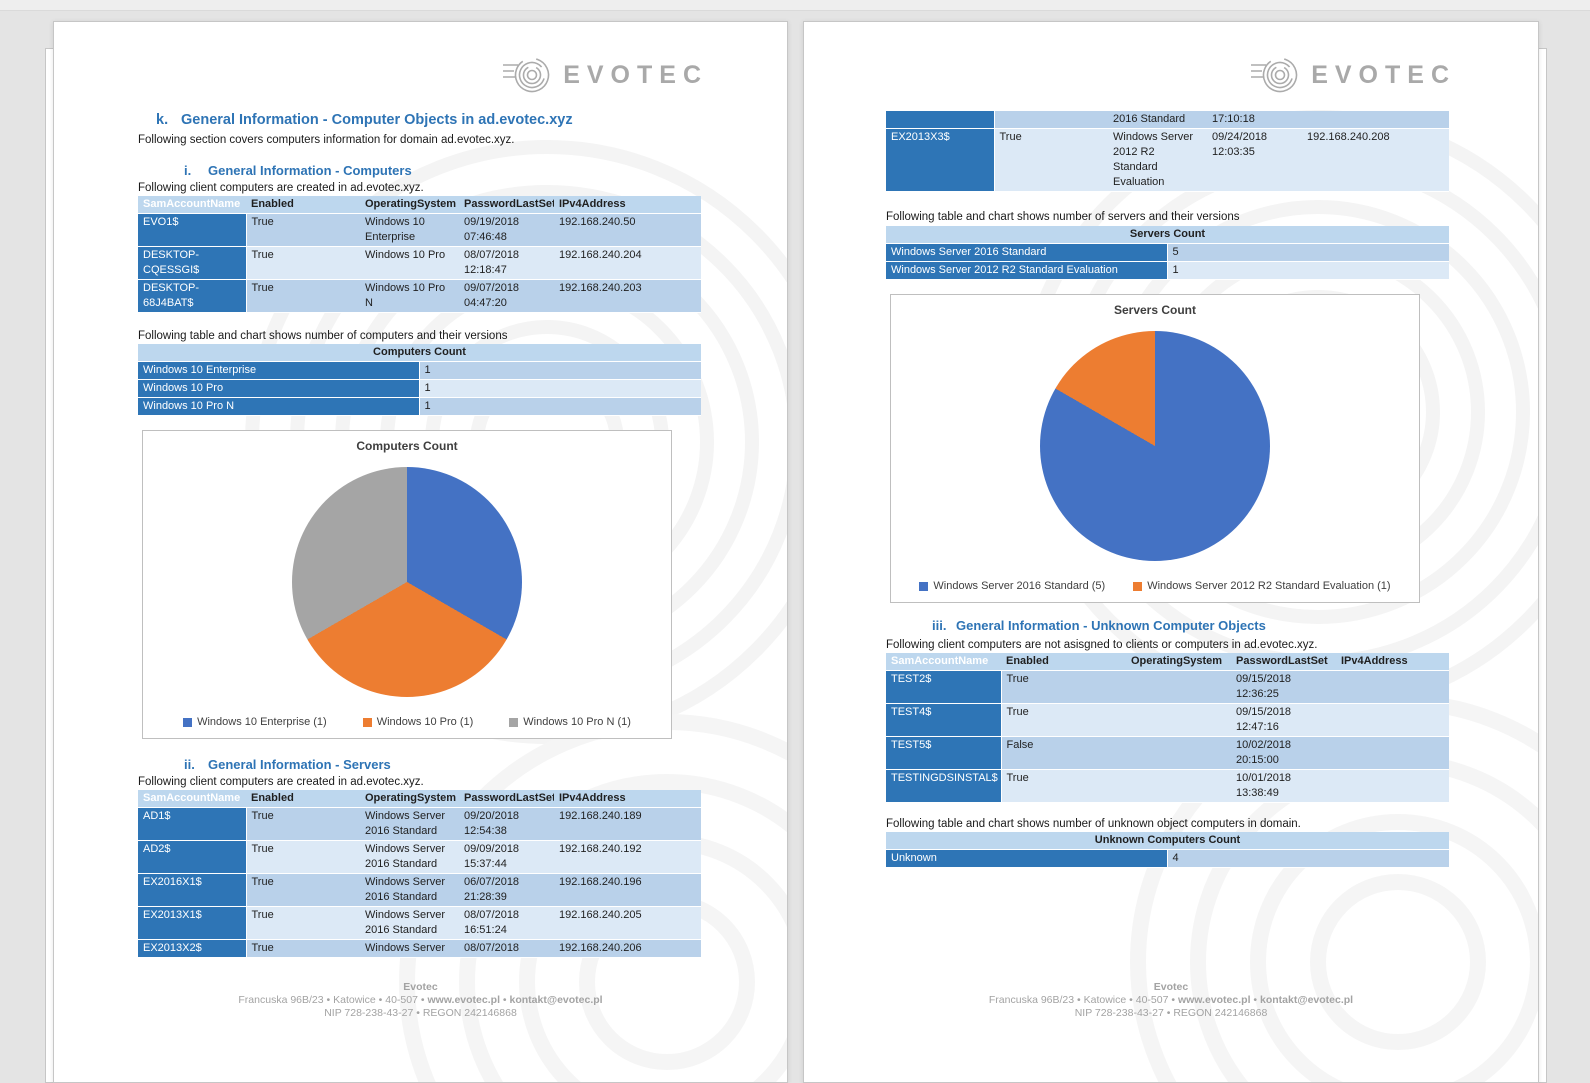  I want to click on table-row: Windows 10 Enterprise 1, so click(419, 370).